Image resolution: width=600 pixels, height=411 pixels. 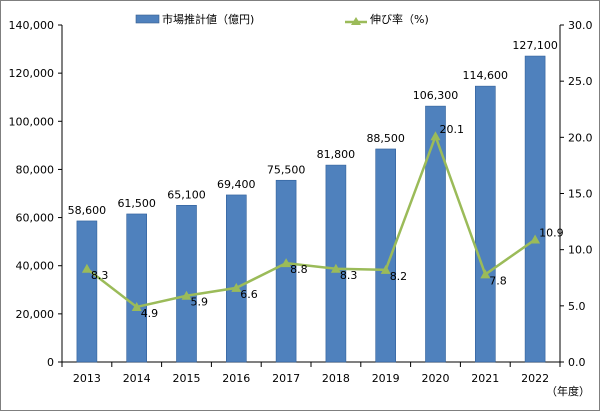 What do you see at coordinates (35, 266) in the screenshot?
I see `left-tick-label: 40,000` at bounding box center [35, 266].